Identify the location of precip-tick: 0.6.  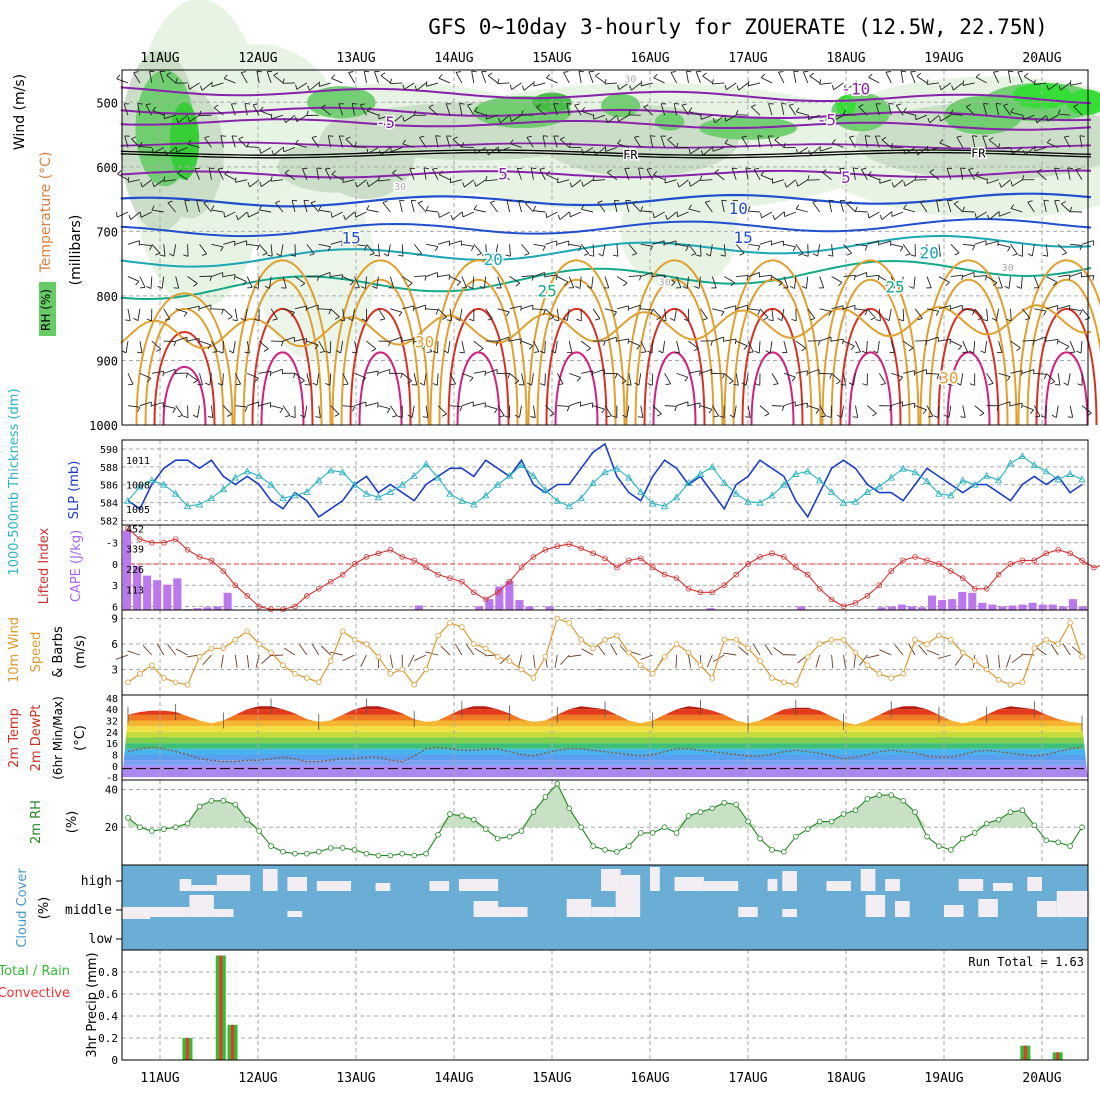
(108, 994).